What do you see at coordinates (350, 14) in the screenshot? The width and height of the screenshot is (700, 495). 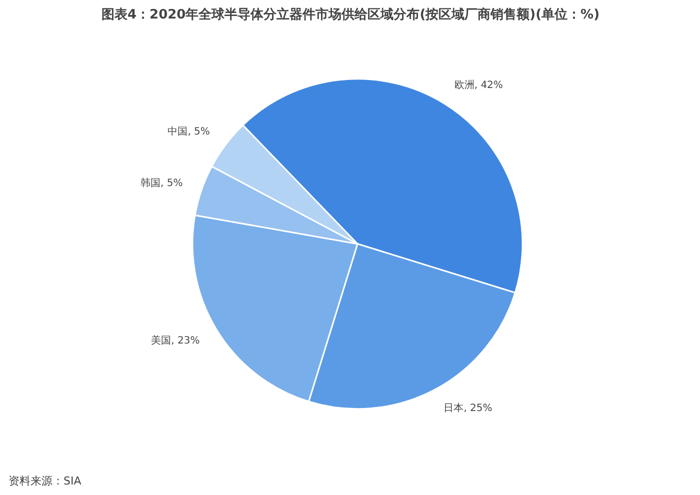 I see `chart-title: 图表4：2020年全球半导体分立器件市场供给区域分布(按区域厂商销售额)(单位：%)` at bounding box center [350, 14].